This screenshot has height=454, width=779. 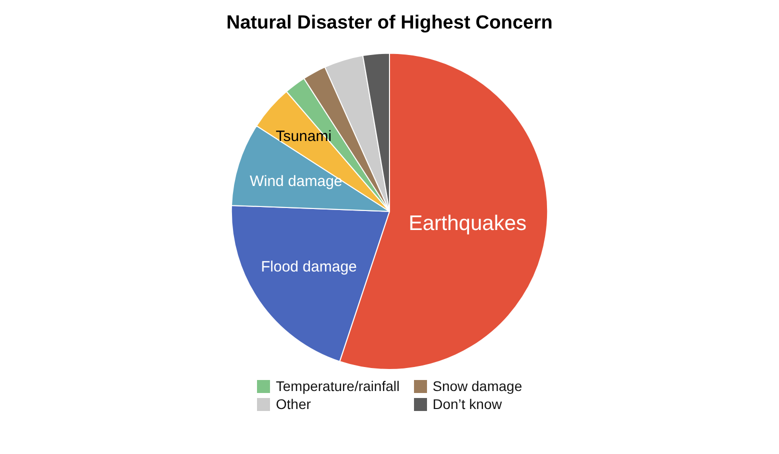 What do you see at coordinates (338, 386) in the screenshot?
I see `legend-label: Temperature/rainfall` at bounding box center [338, 386].